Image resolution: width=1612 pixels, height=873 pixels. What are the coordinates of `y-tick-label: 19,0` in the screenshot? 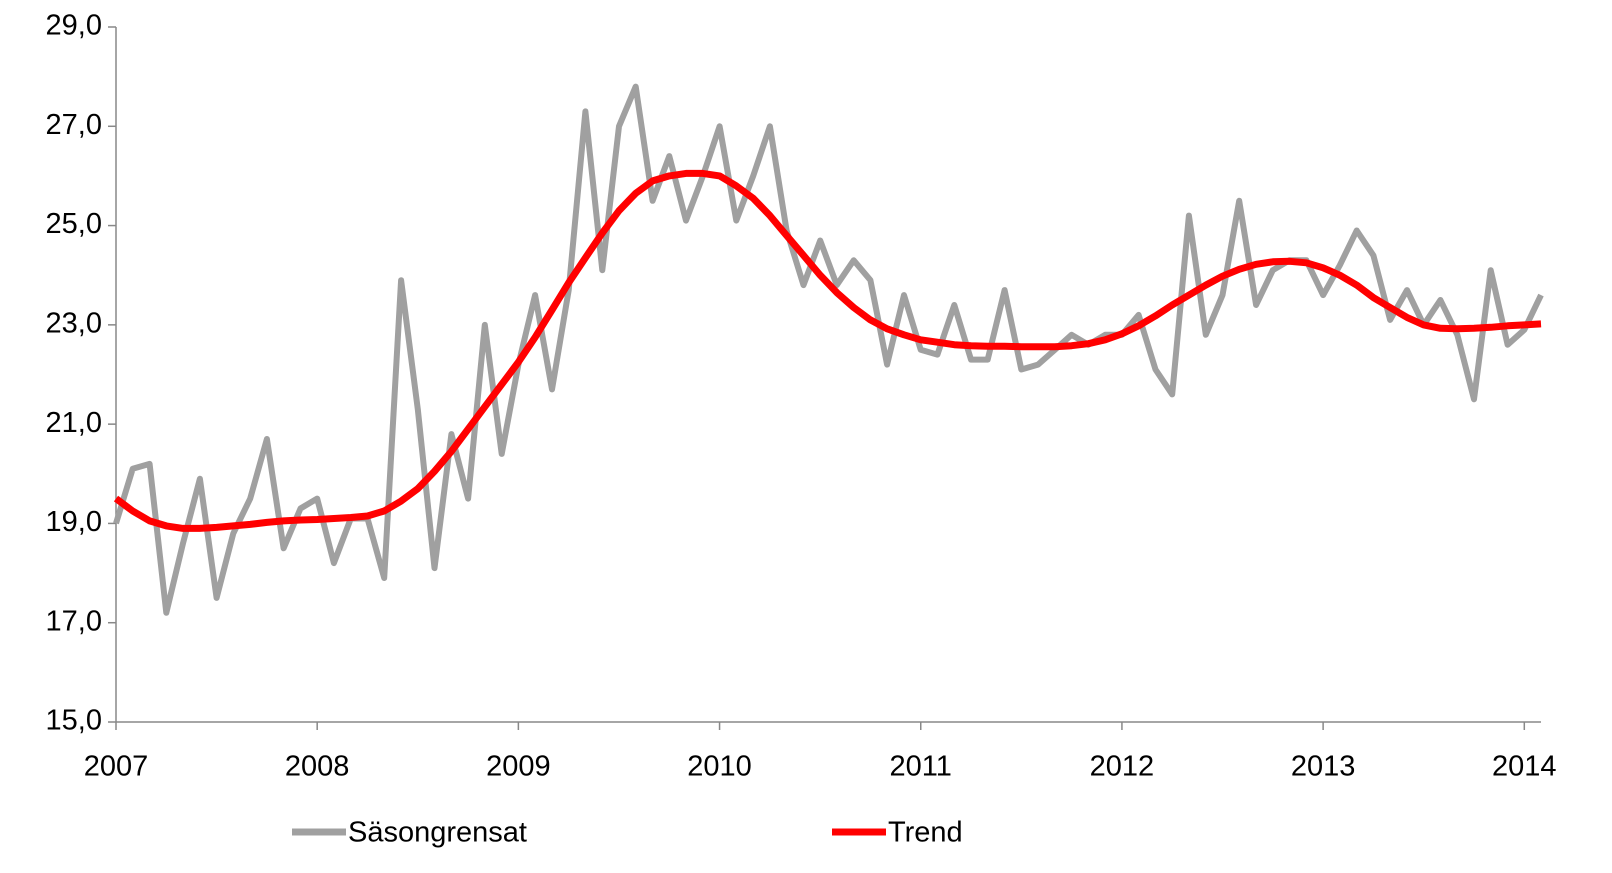 It's located at (74, 522).